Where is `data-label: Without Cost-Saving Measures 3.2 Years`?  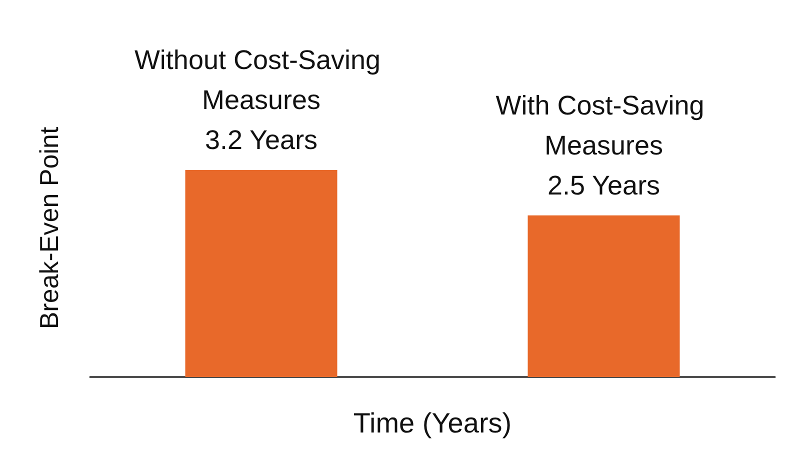
data-label: Without Cost-Saving Measures 3.2 Years is located at coordinates (261, 100).